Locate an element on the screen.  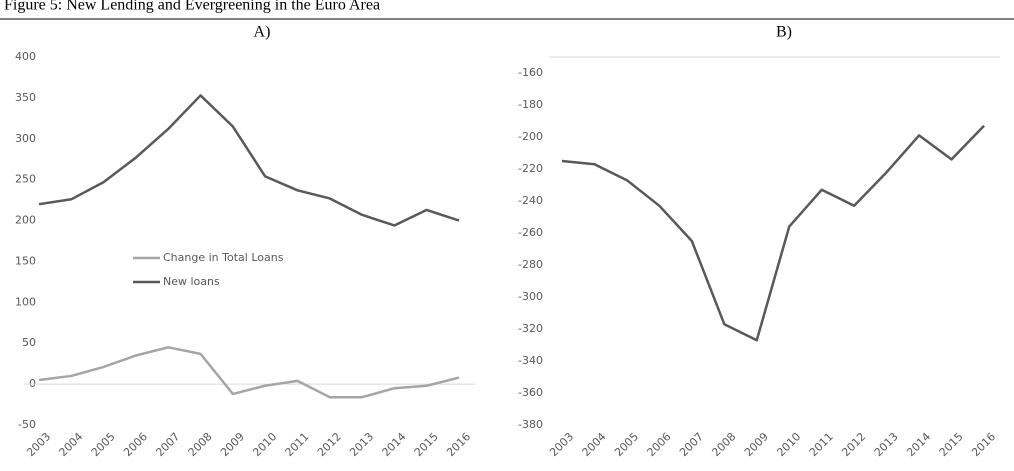
y-tick-label: 400 is located at coordinates (25, 56).